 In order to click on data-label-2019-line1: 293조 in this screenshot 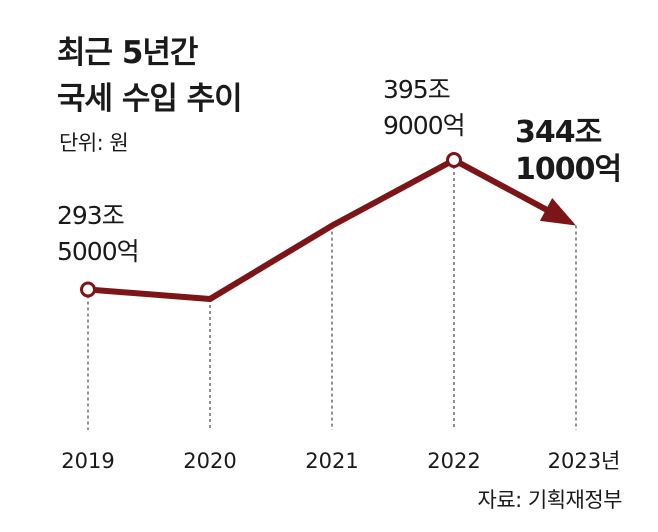, I will do `click(91, 215)`.